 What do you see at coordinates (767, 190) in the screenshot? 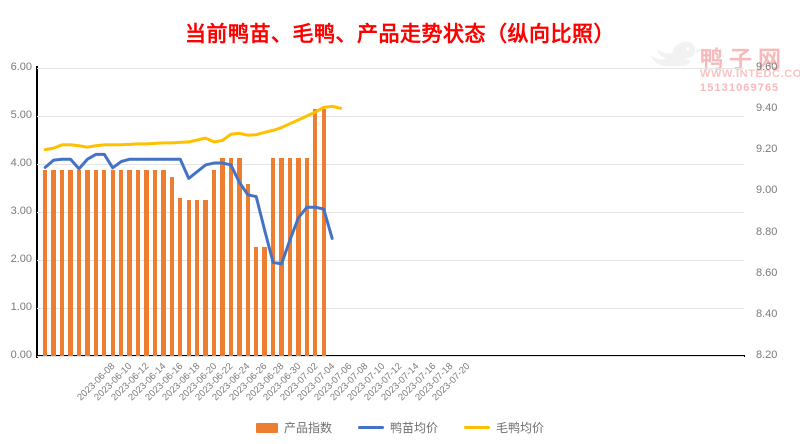
I see `y-axis-right-tick-label: 9.00` at bounding box center [767, 190].